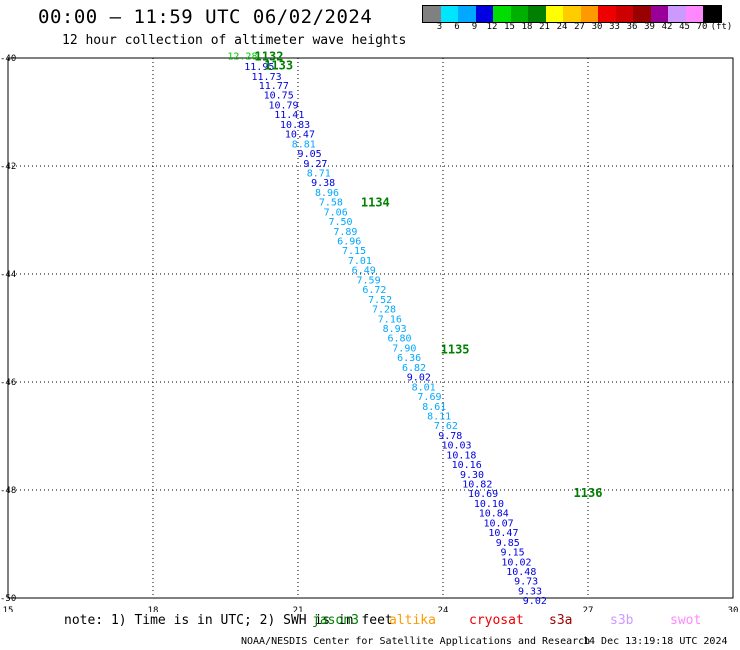 This screenshot has height=650, width=740. What do you see at coordinates (474, 27) in the screenshot?
I see `color-scale-label: 9` at bounding box center [474, 27].